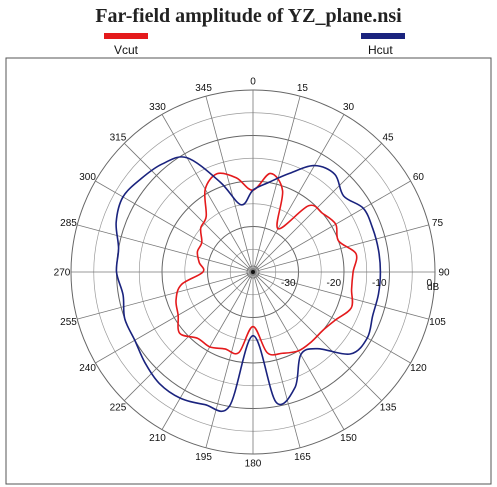 The width and height of the screenshot is (497, 487). What do you see at coordinates (253, 82) in the screenshot?
I see `angle-tick-label: 0` at bounding box center [253, 82].